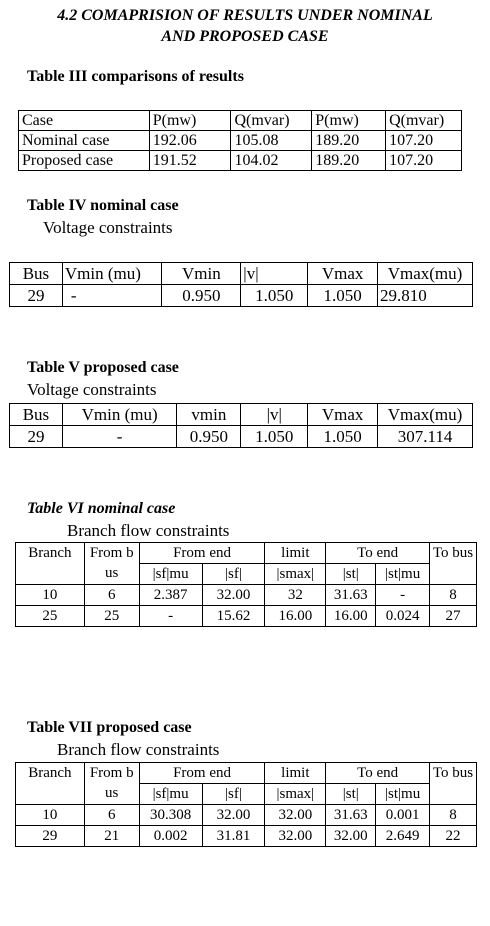 This screenshot has height=926, width=490. What do you see at coordinates (170, 815) in the screenshot?
I see `table-cell: 30.308` at bounding box center [170, 815].